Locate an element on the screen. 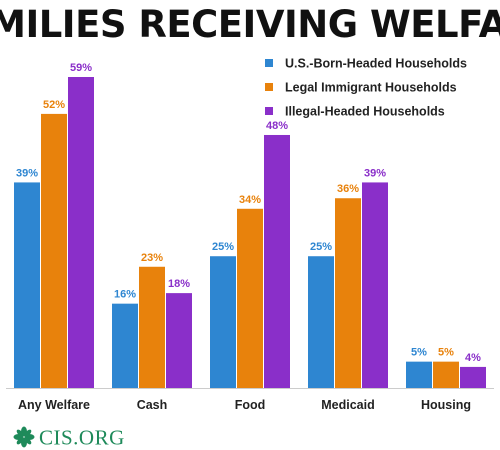  data-label: 4% is located at coordinates (473, 358).